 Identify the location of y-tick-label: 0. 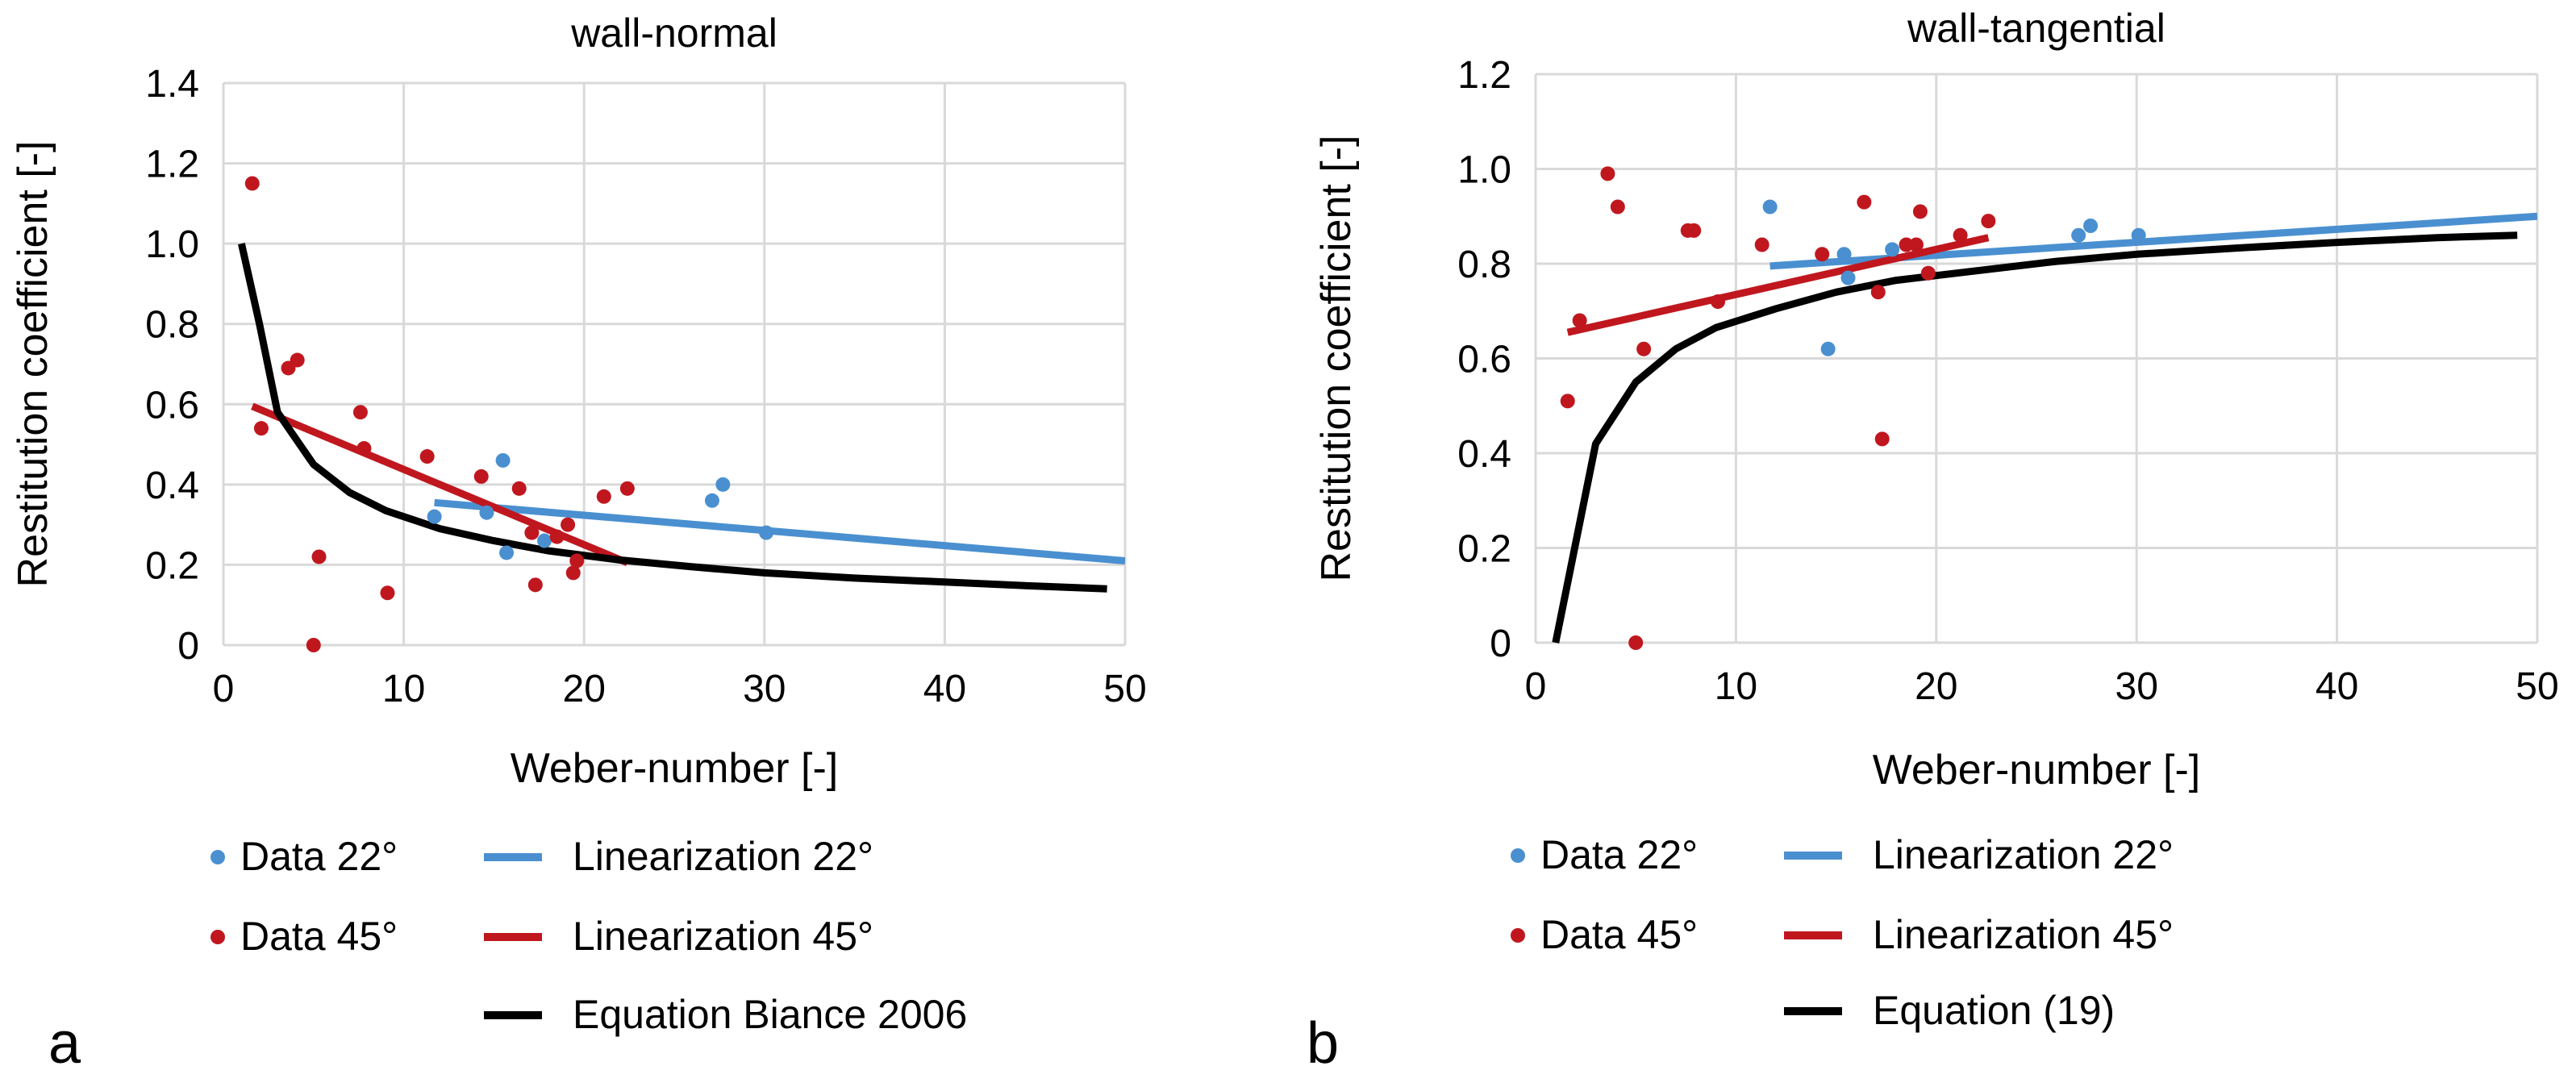
(1500, 644).